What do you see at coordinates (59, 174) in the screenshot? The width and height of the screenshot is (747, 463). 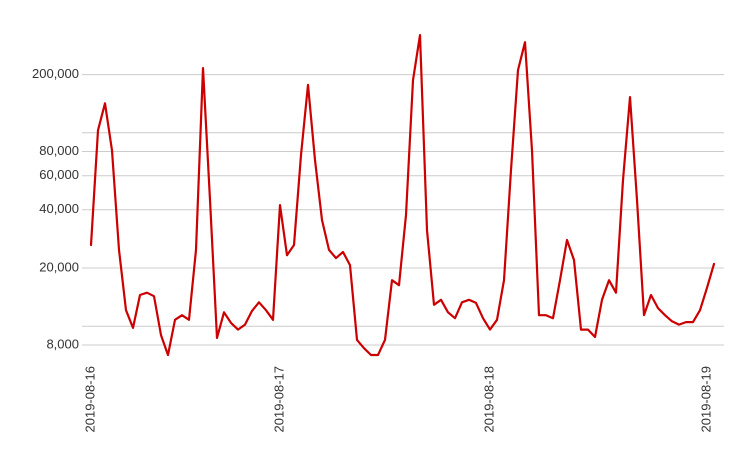 I see `y-tick-label: 60,000` at bounding box center [59, 174].